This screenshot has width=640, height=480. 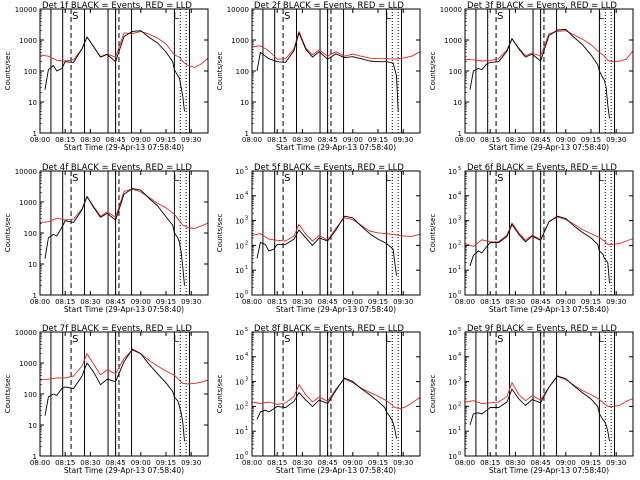 What do you see at coordinates (117, 329) in the screenshot?
I see `chart-title: Det 7f BLACK = Events, RED = LLD` at bounding box center [117, 329].